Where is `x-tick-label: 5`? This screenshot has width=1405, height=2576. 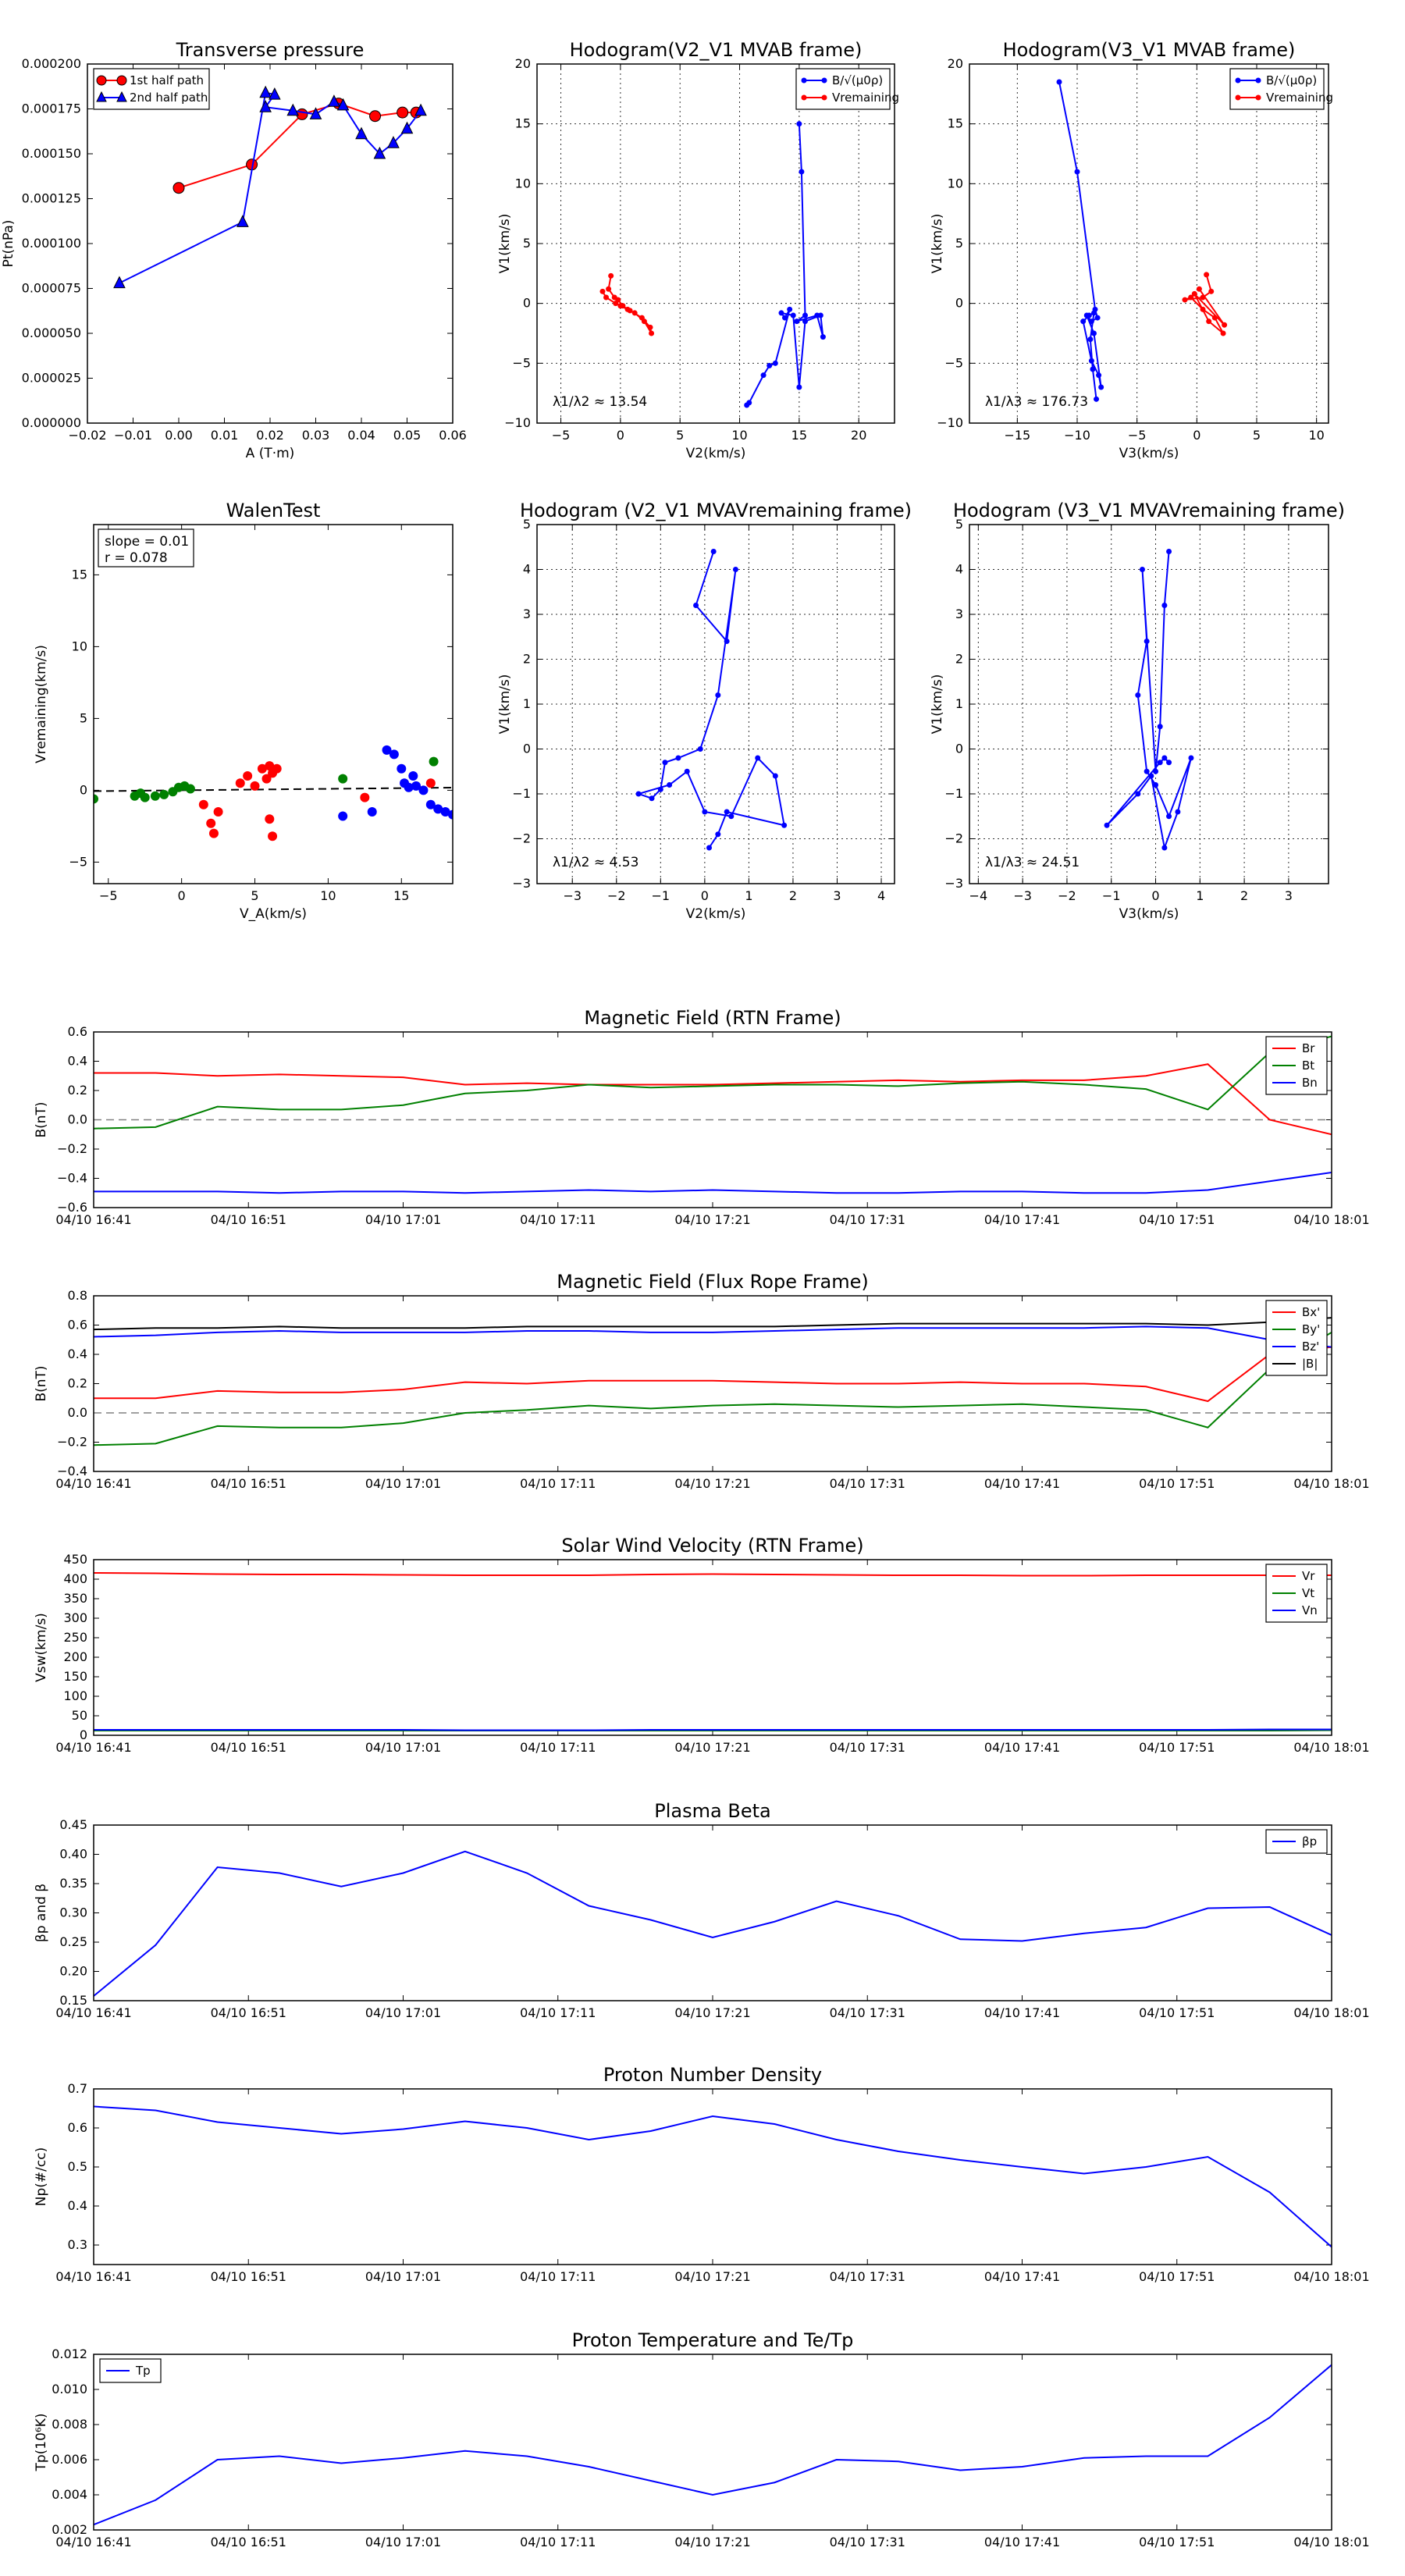
x-tick-label: 5 is located at coordinates (1257, 435).